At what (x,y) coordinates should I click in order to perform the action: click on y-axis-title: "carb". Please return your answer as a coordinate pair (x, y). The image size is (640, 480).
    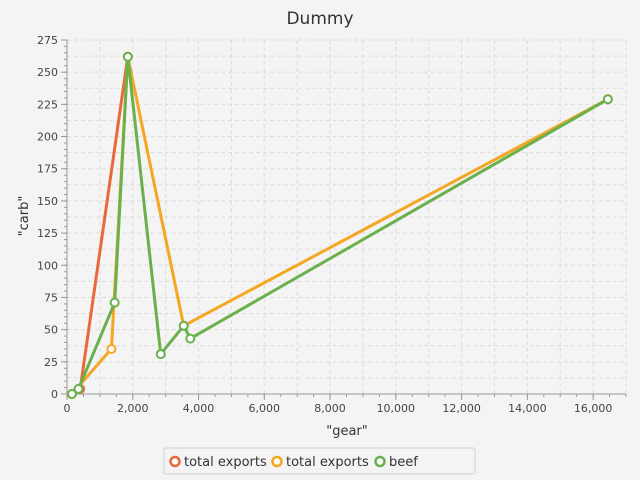
    Looking at the image, I should click on (24, 216).